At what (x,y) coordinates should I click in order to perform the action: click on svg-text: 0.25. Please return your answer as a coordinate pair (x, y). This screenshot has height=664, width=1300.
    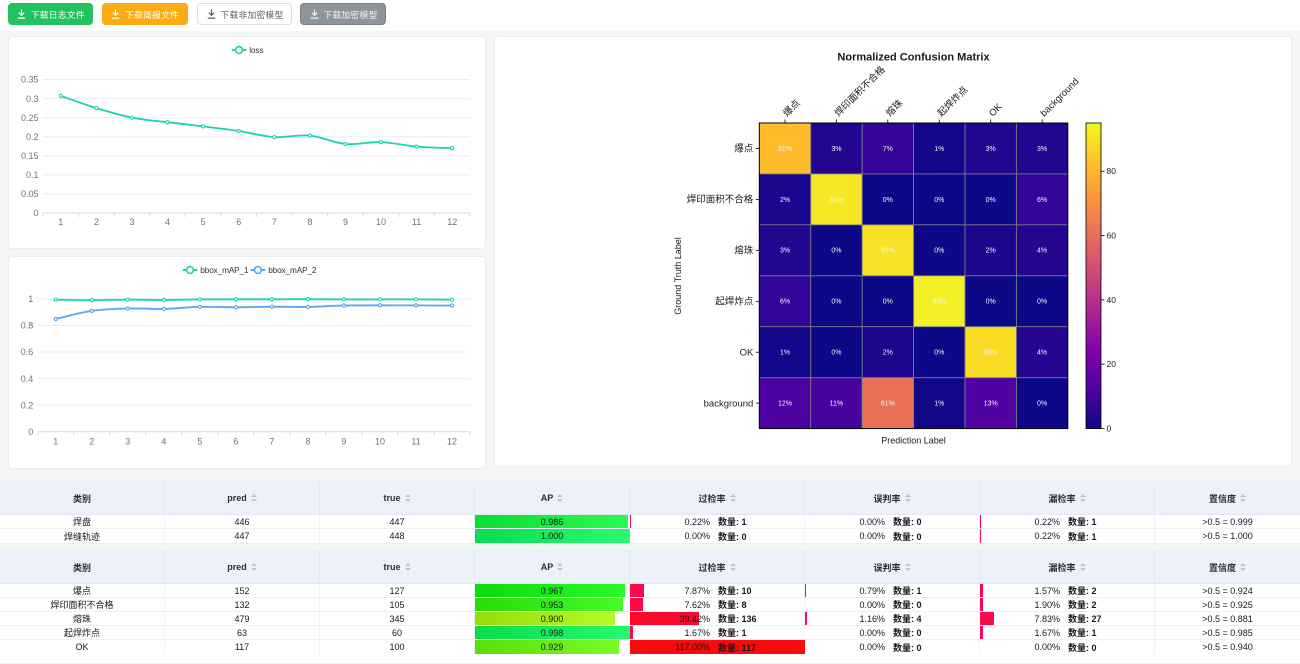
    Looking at the image, I should click on (30, 118).